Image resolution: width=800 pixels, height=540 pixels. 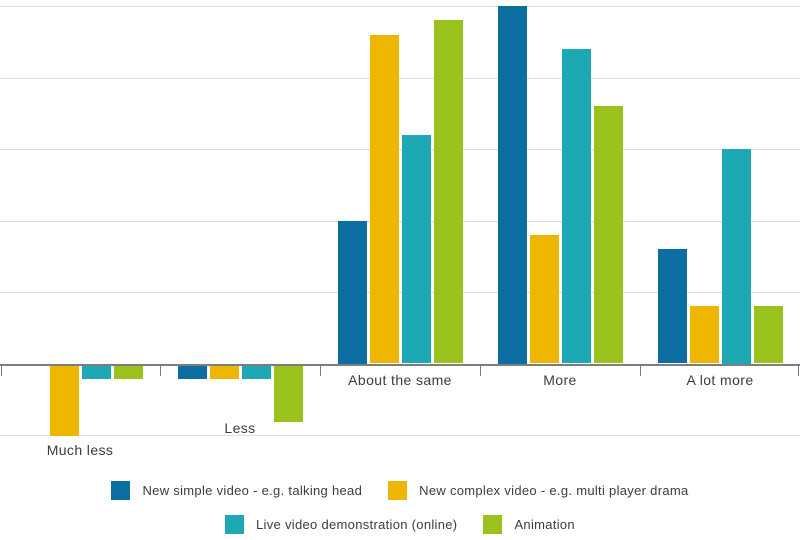 I want to click on legend-label: New simple video - e.g. talking head, so click(x=252, y=490).